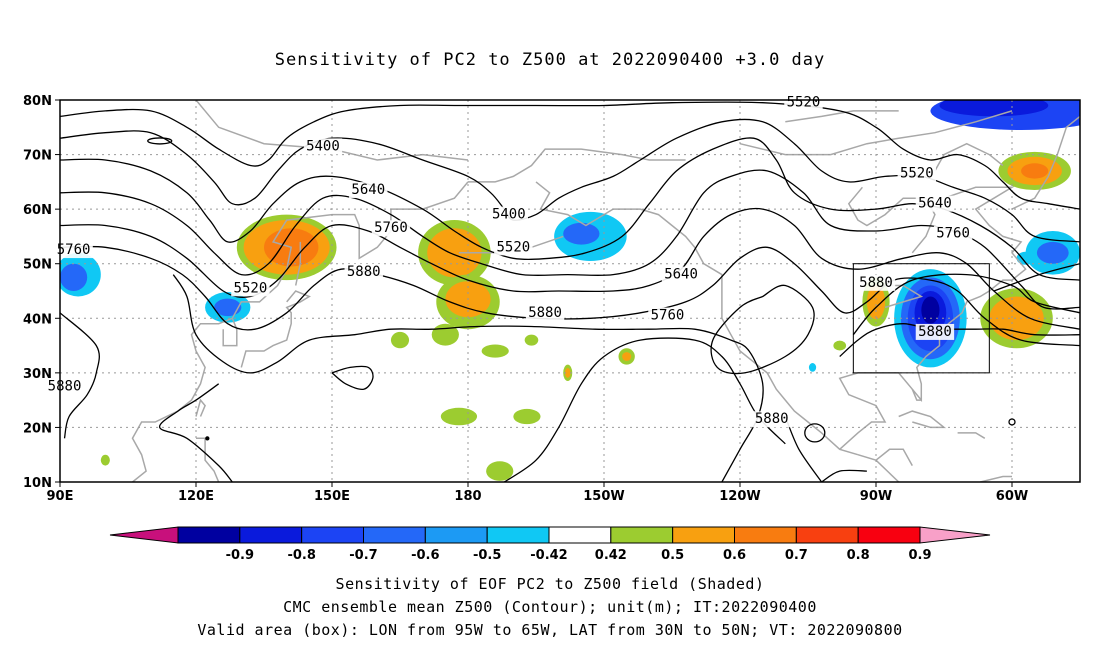 The width and height of the screenshot is (1100, 650). Describe the element at coordinates (37, 428) in the screenshot. I see `lat-label: 20N` at that location.